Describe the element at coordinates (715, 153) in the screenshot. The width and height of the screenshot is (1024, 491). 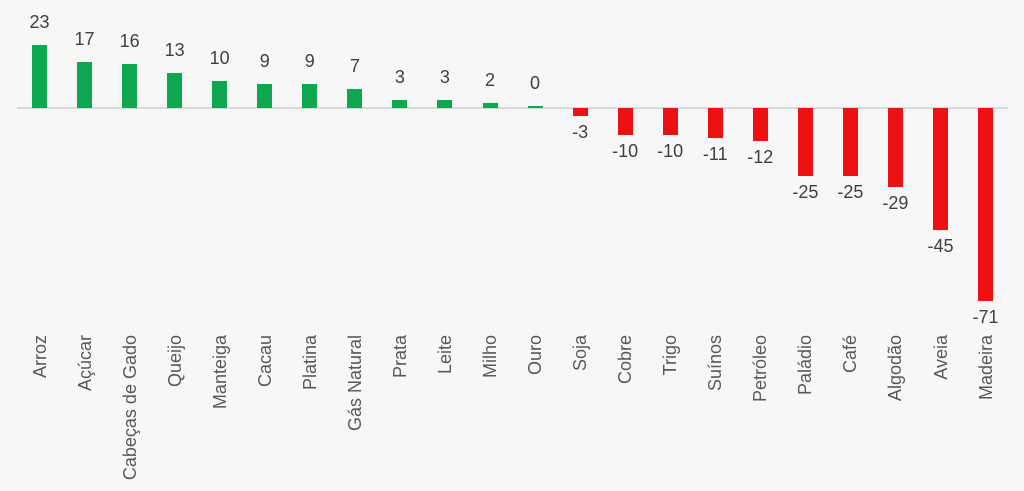
I see `bar-value-label: -11` at that location.